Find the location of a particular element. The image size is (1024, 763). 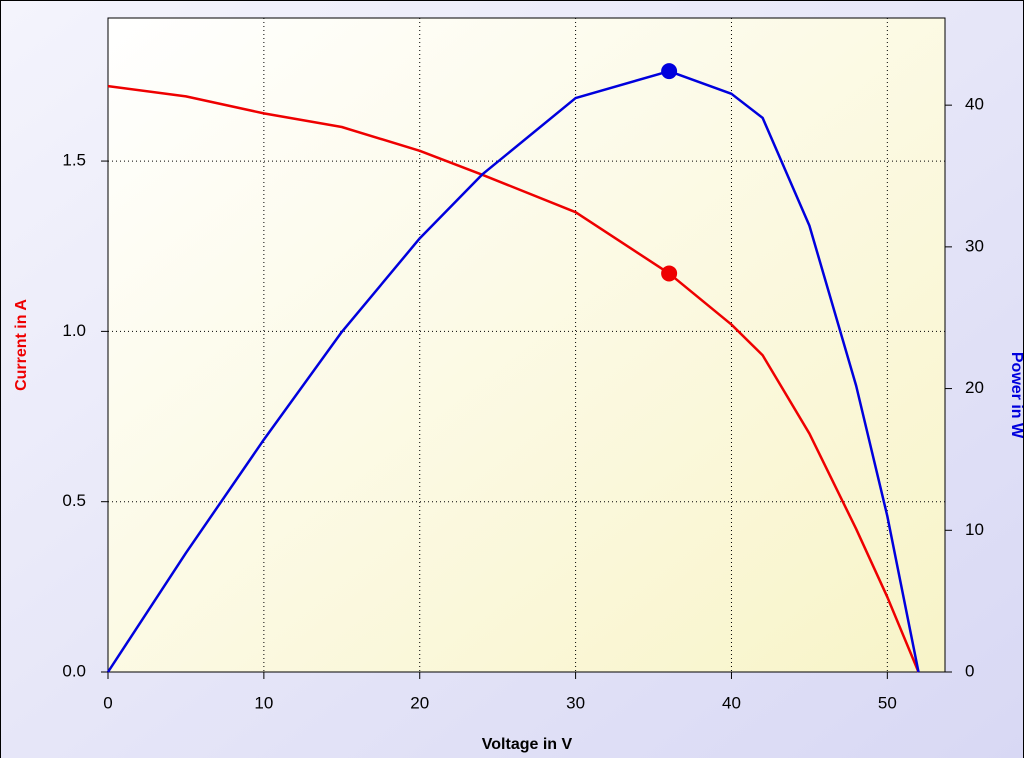

y2-tick-label: 10 is located at coordinates (974, 529).